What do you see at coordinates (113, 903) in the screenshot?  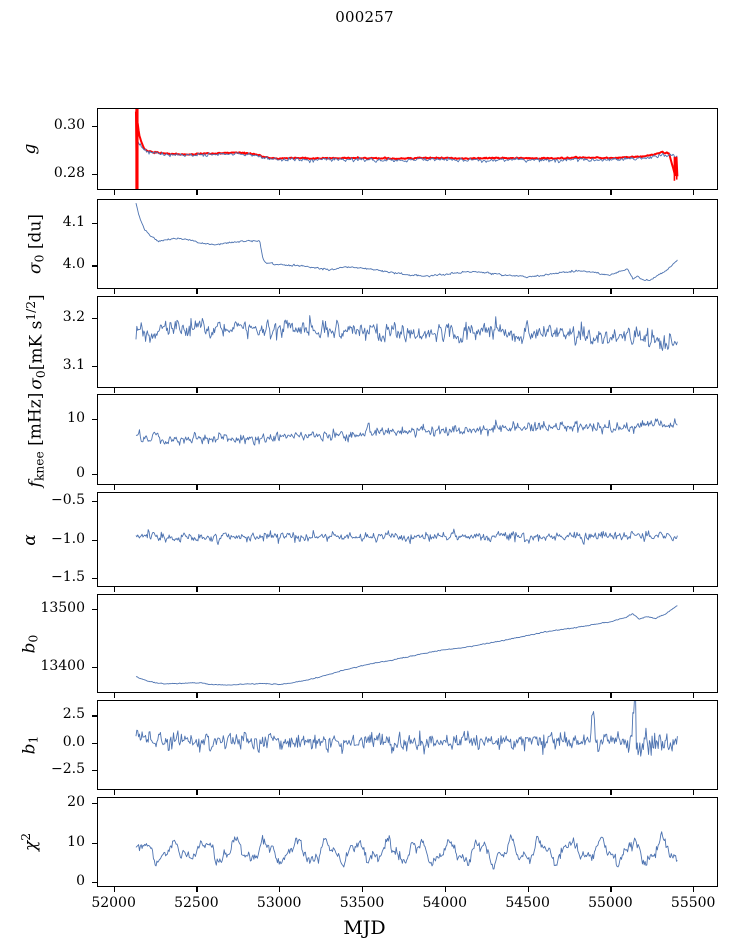 I see `x-tick-label-0: 52000` at bounding box center [113, 903].